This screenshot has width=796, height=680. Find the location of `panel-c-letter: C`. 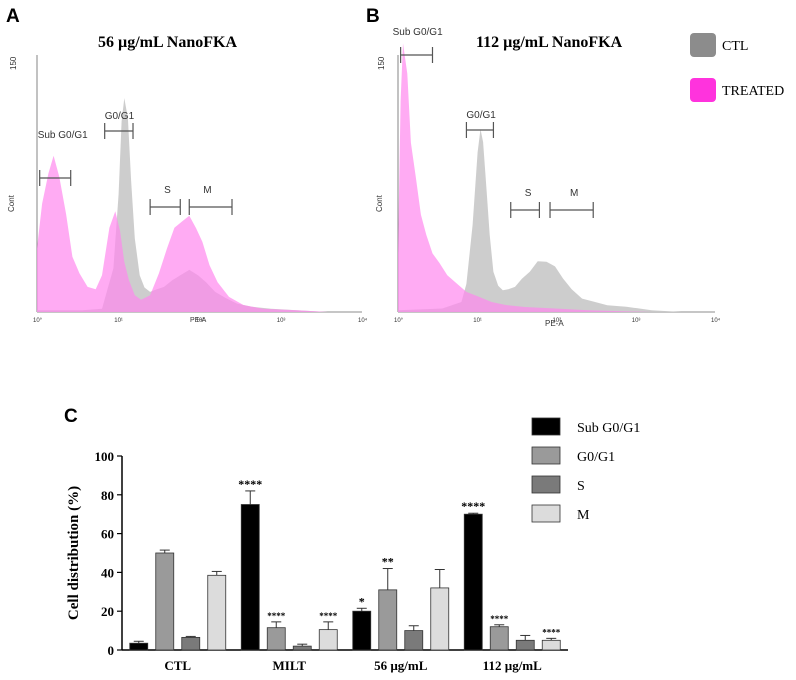

panel-c-letter: C is located at coordinates (71, 416).